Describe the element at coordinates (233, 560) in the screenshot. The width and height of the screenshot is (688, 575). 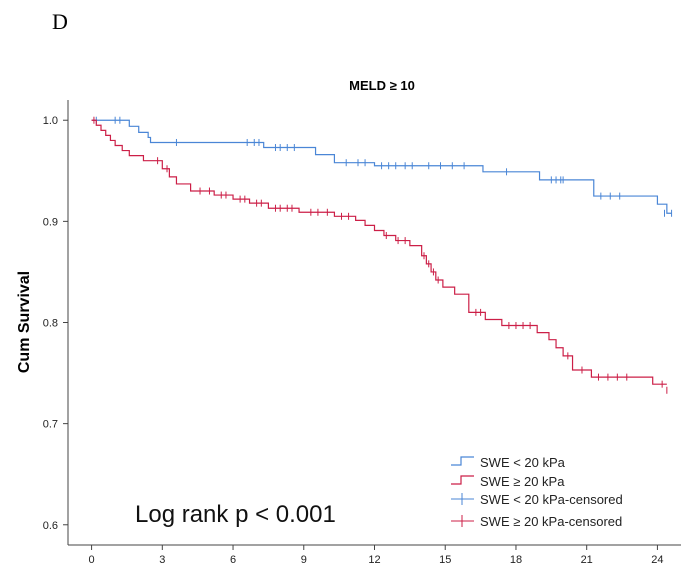
I see `x-tick-label: 6` at that location.